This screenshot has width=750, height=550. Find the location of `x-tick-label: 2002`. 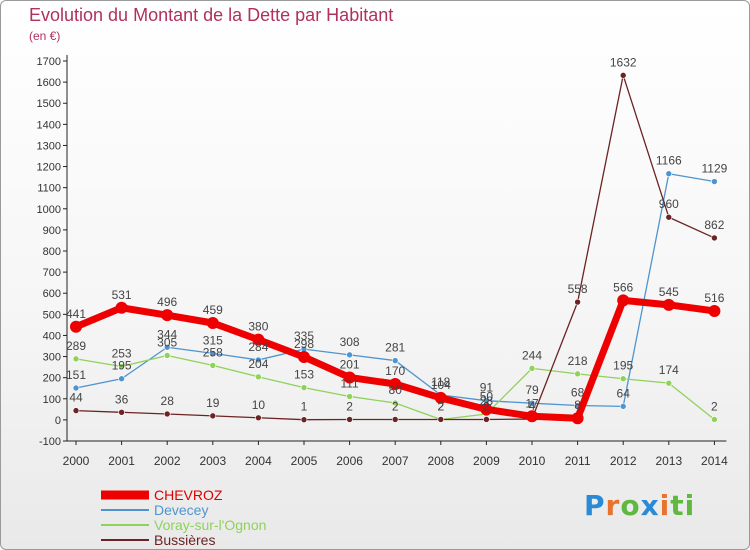

x-tick-label: 2002 is located at coordinates (167, 461).